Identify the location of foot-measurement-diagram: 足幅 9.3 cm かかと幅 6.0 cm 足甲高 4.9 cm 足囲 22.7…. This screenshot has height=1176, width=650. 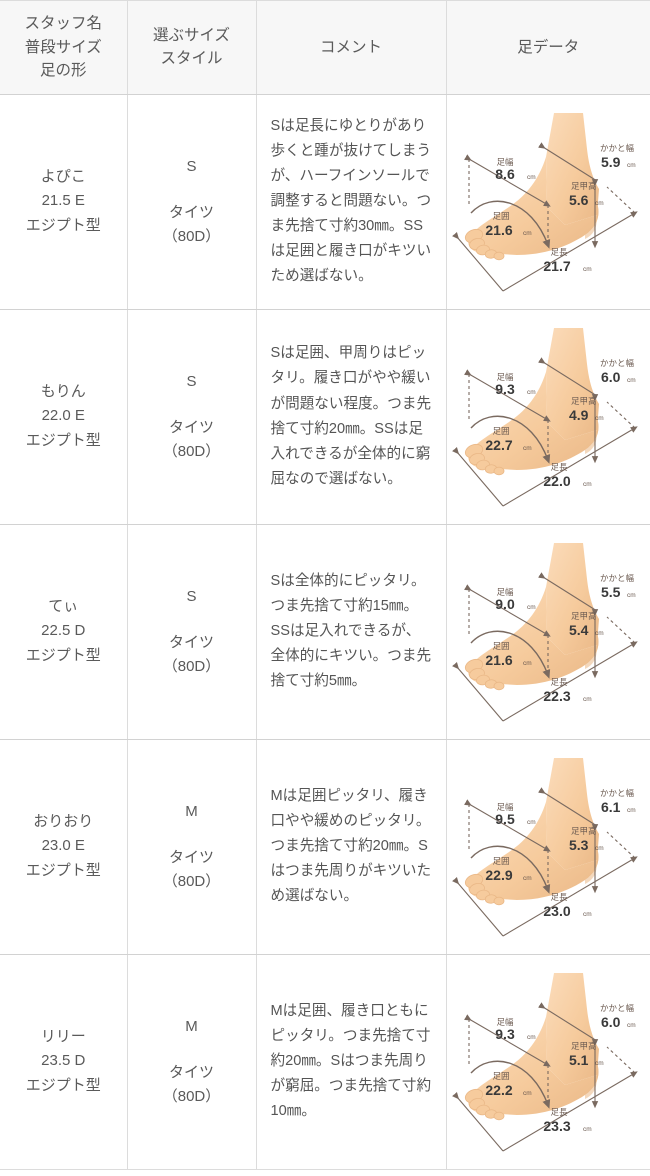
(544, 417).